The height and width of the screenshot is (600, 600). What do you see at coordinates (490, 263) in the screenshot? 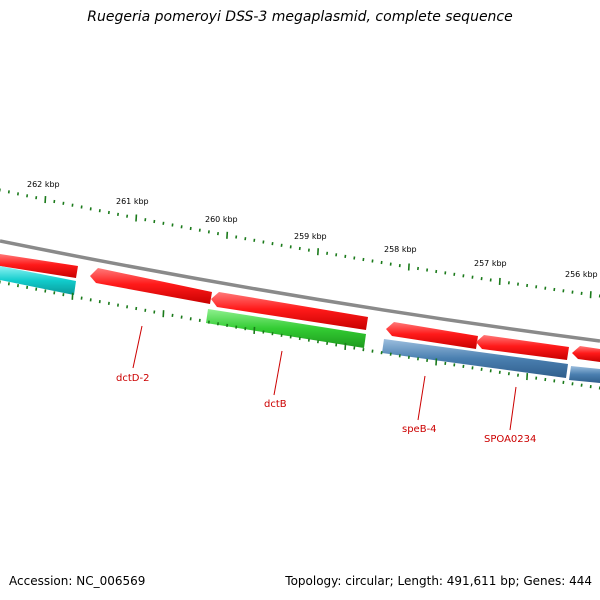
I see `kbp-label: 257 kbp` at bounding box center [490, 263].